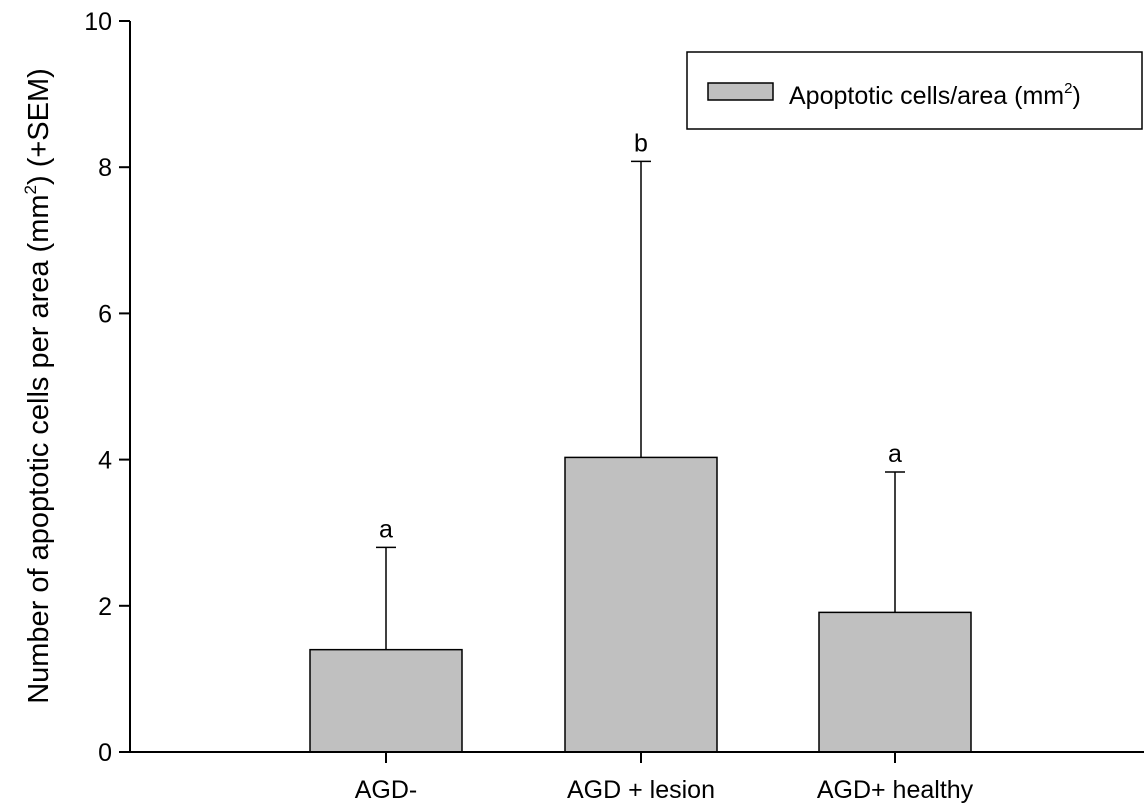  Describe the element at coordinates (98, 22) in the screenshot. I see `y-tick-label: 10` at that location.